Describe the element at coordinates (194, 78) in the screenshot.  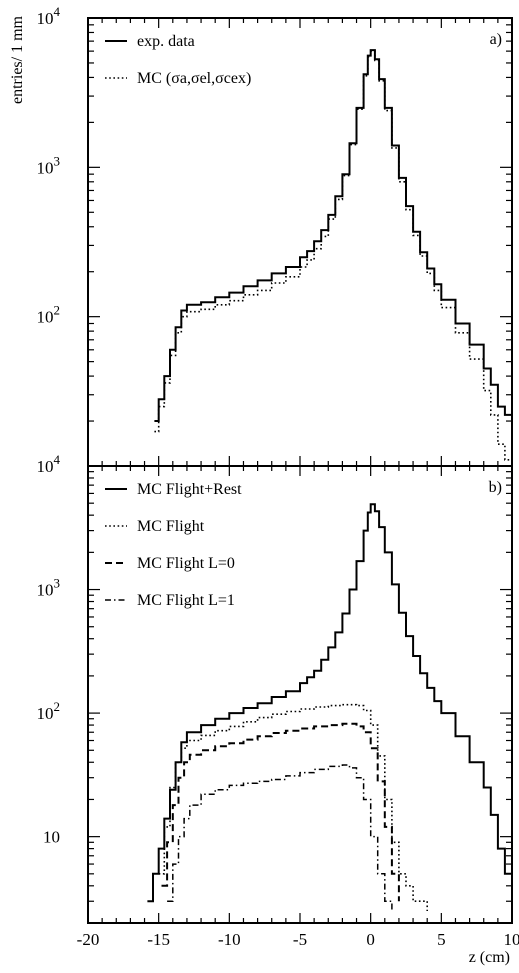
I see `legend-label-1: MC (σa,σel,σcex)` at that location.